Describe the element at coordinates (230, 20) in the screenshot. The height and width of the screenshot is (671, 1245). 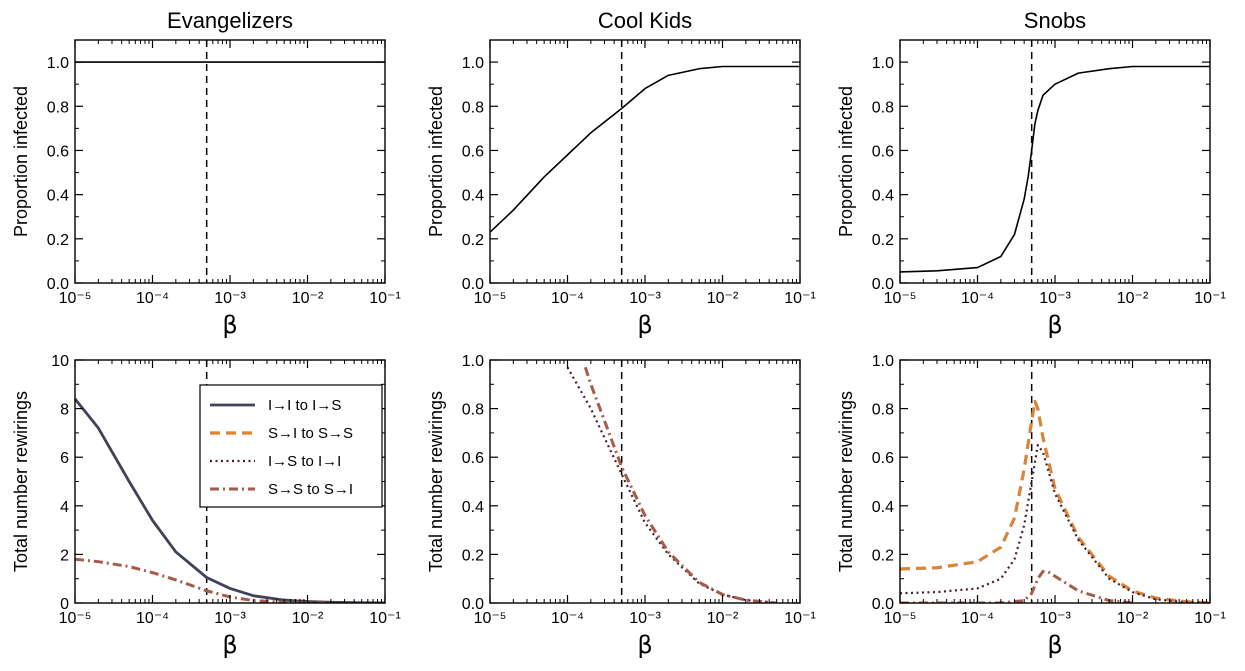
I see `subplot-title: Evangelizers` at that location.